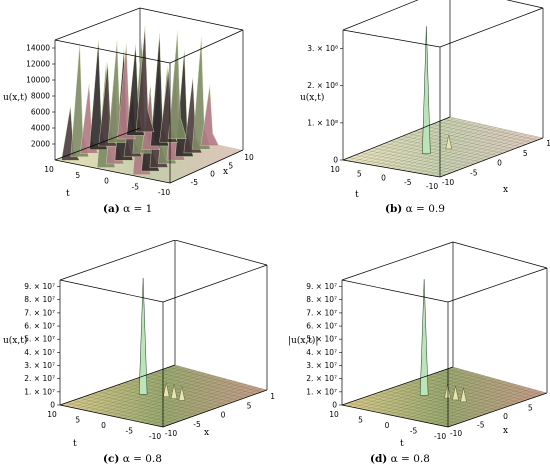  Describe the element at coordinates (321, 352) in the screenshot. I see `z-tick-label: 4. × 10⁷` at that location.